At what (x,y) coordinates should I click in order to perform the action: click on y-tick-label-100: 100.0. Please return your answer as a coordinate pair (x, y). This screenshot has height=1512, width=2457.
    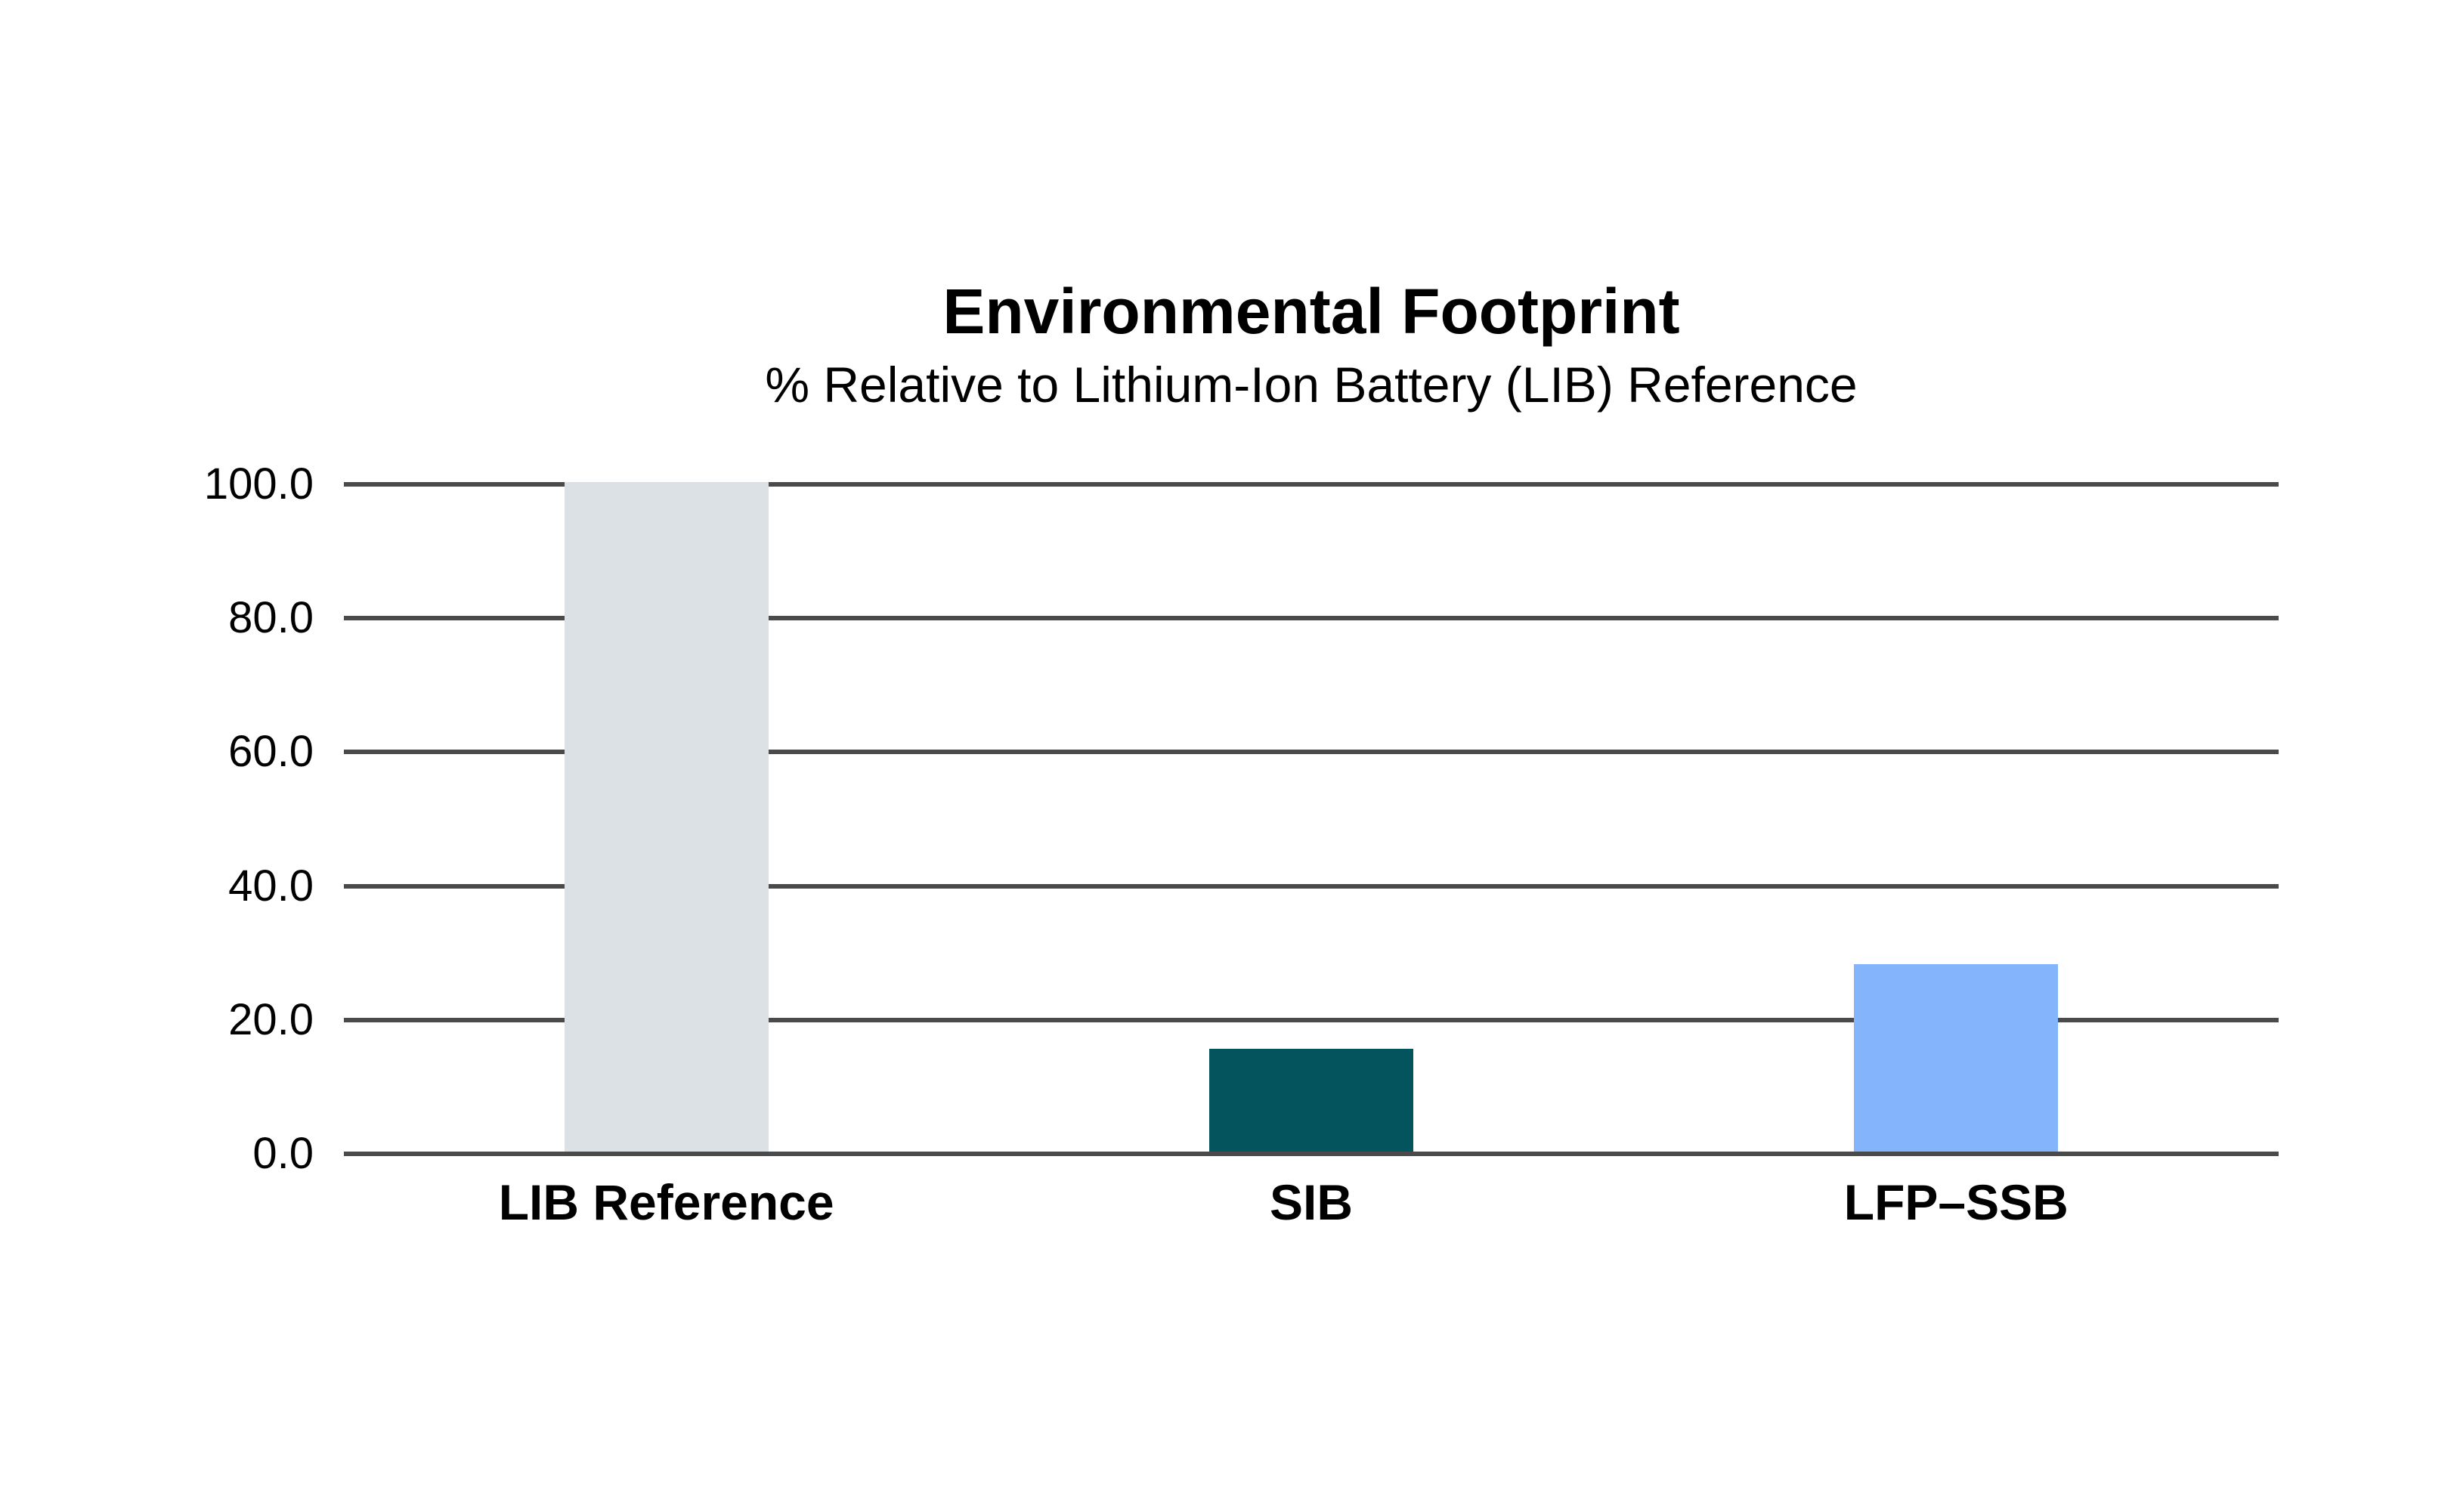
    Looking at the image, I should click on (258, 484).